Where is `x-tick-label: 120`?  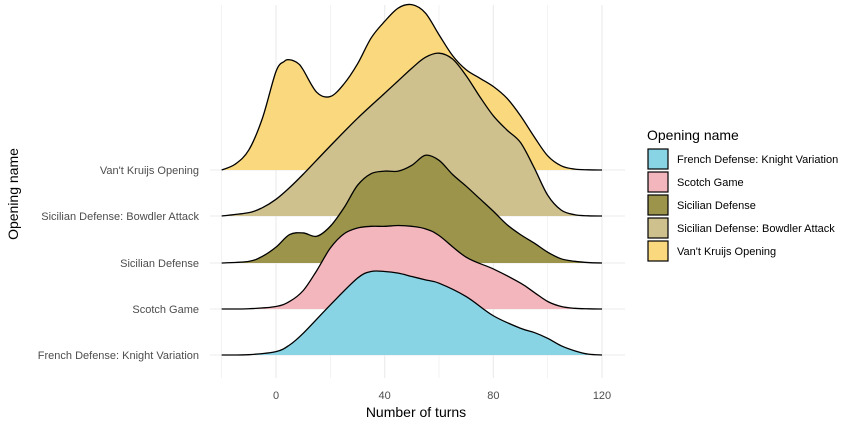
x-tick-label: 120 is located at coordinates (602, 396).